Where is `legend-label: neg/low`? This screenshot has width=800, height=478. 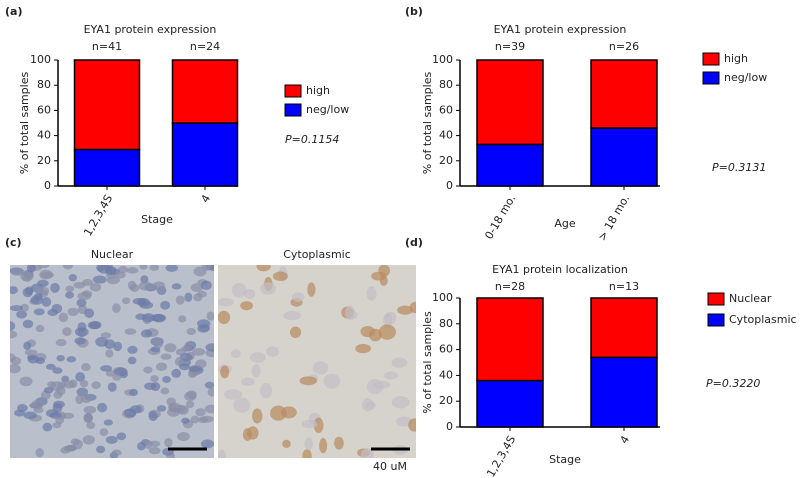
legend-label: neg/low is located at coordinates (327, 109).